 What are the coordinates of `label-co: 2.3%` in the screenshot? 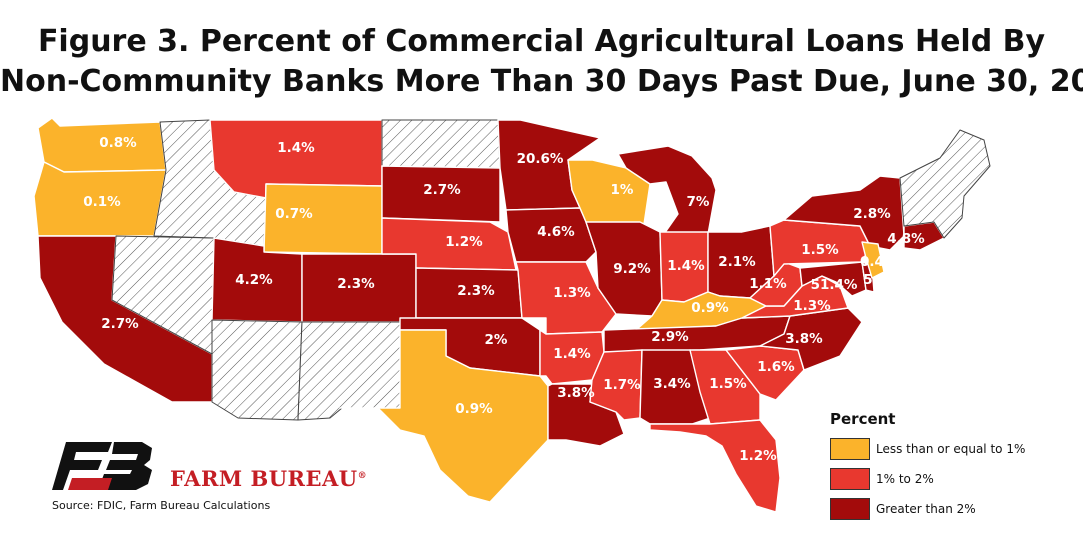 It's located at (356, 284).